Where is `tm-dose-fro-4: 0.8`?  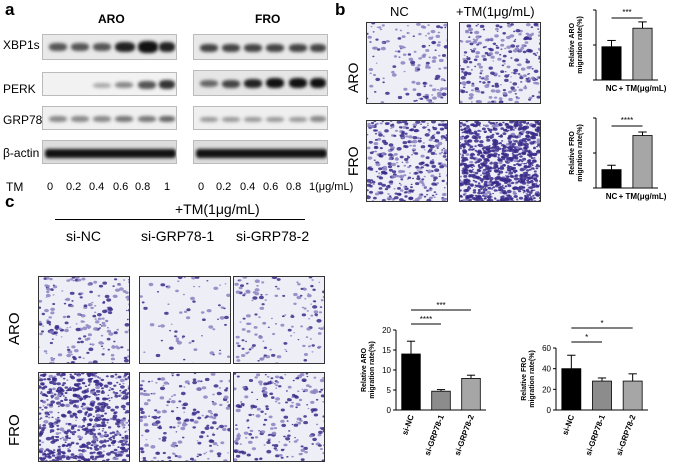
tm-dose-fro-4: 0.8 is located at coordinates (294, 187).